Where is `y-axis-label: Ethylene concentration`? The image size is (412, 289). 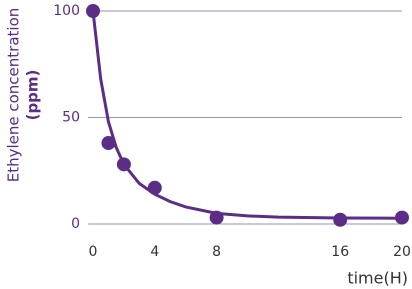
y-axis-label: Ethylene concentration is located at coordinates (14, 95).